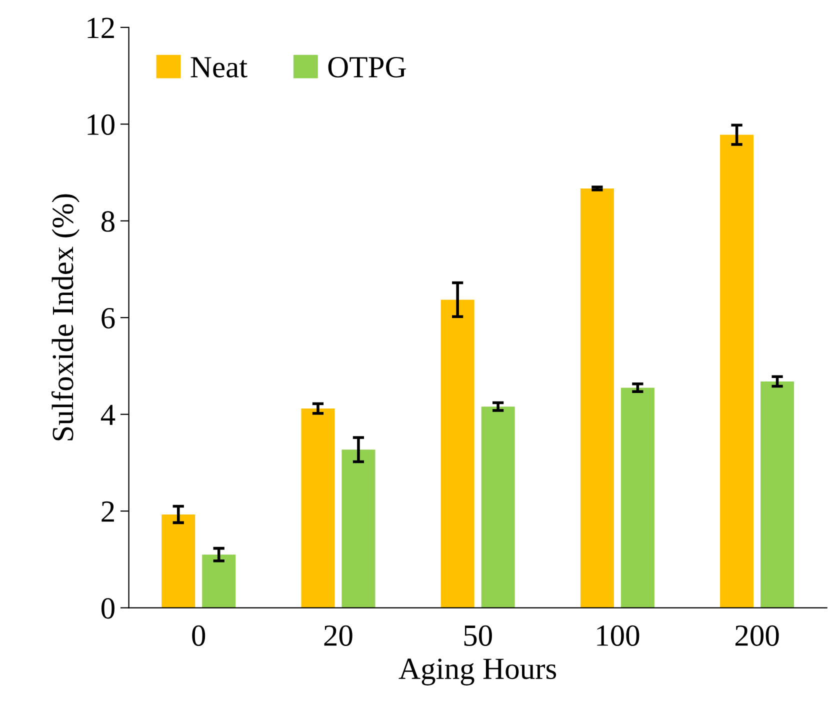 This screenshot has width=831, height=721. I want to click on y-tick-label: 6, so click(108, 318).